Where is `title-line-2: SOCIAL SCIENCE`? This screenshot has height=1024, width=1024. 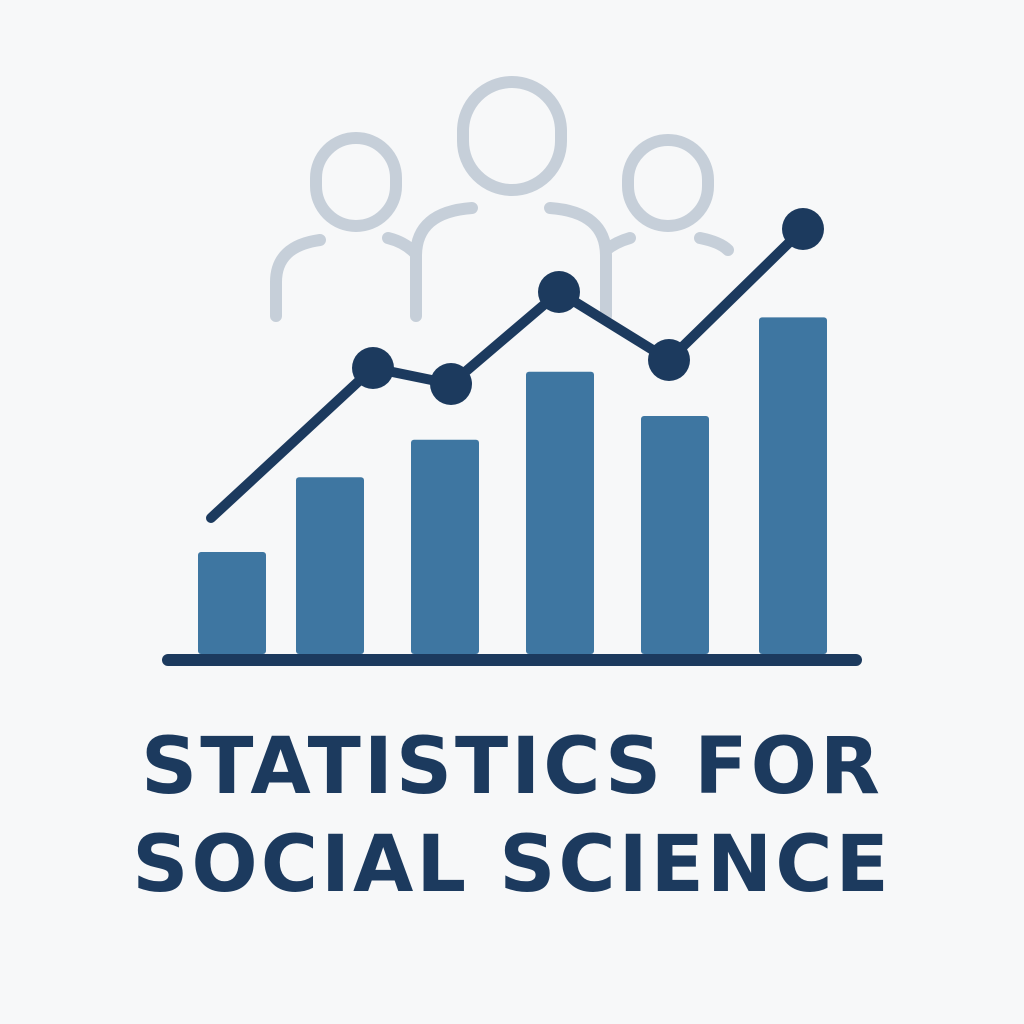 title-line-2: SOCIAL SCIENCE is located at coordinates (512, 865).